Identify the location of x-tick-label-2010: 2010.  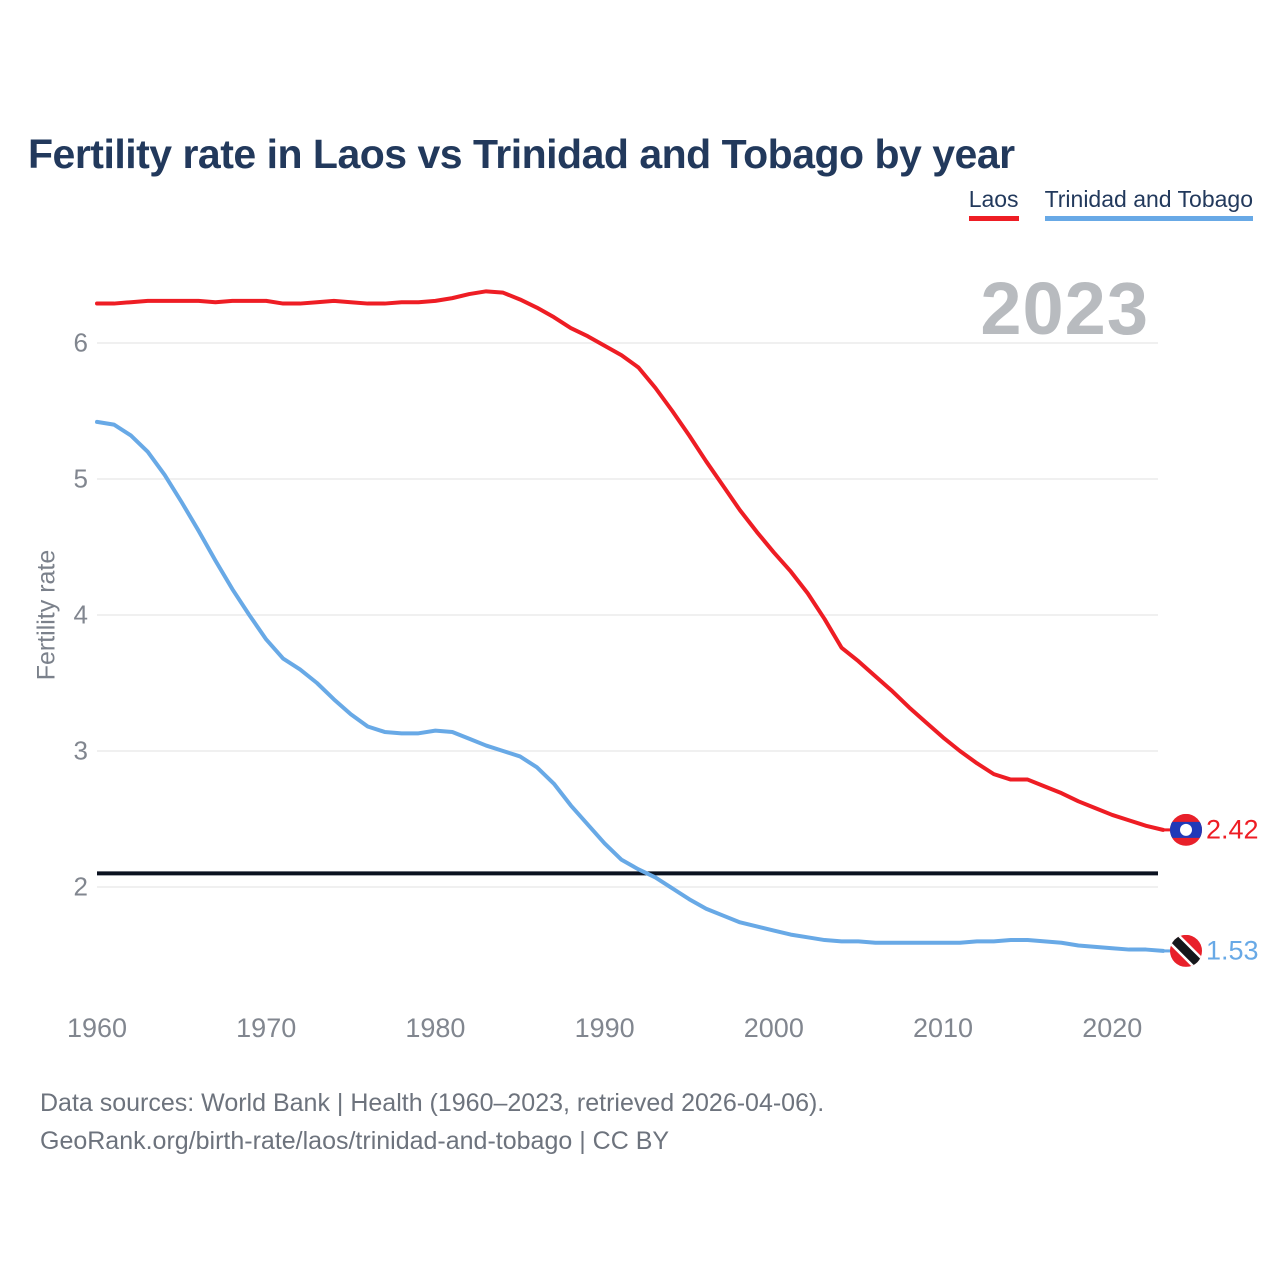
(943, 1028).